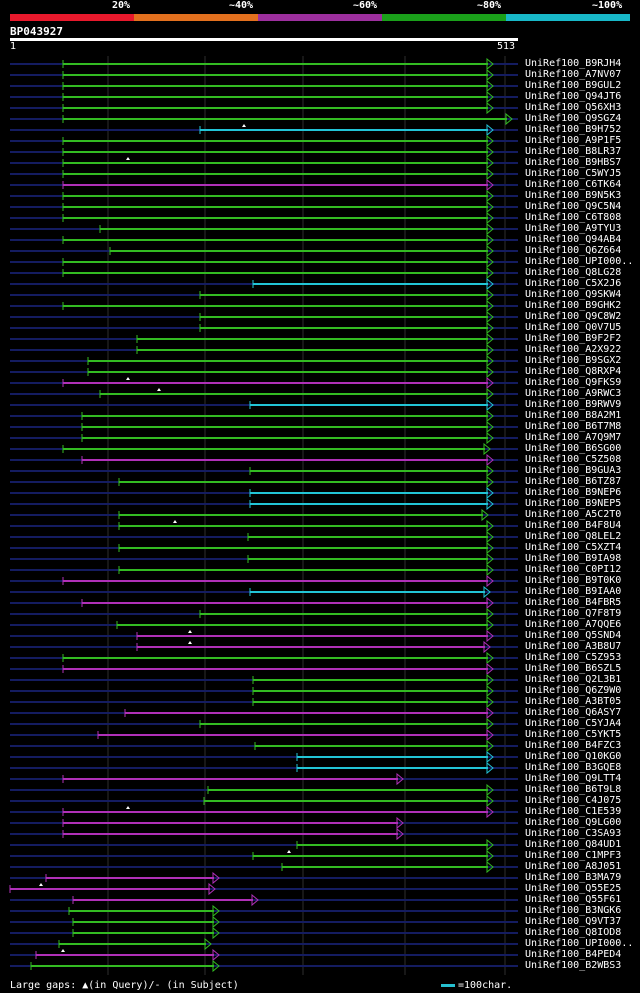 The width and height of the screenshot is (640, 993). What do you see at coordinates (573, 470) in the screenshot?
I see `hit-label: UniRef100_B9GUA3` at bounding box center [573, 470].